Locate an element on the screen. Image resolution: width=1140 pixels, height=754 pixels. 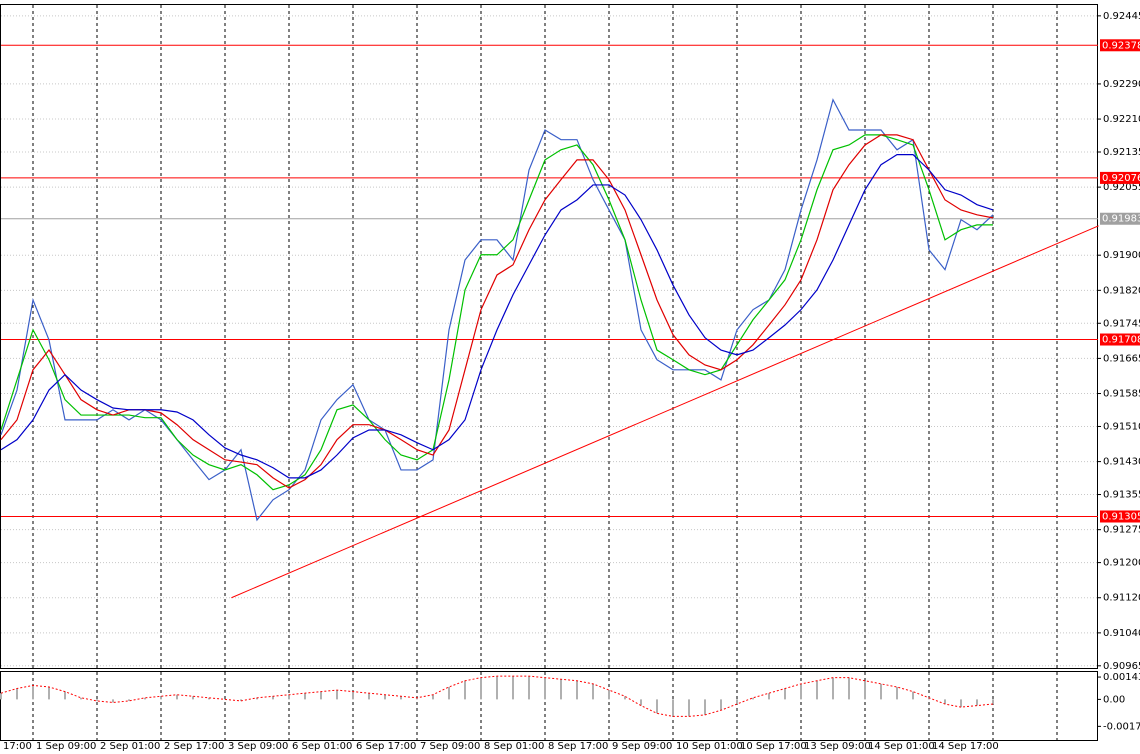
osc-signal is located at coordinates (497, 696).